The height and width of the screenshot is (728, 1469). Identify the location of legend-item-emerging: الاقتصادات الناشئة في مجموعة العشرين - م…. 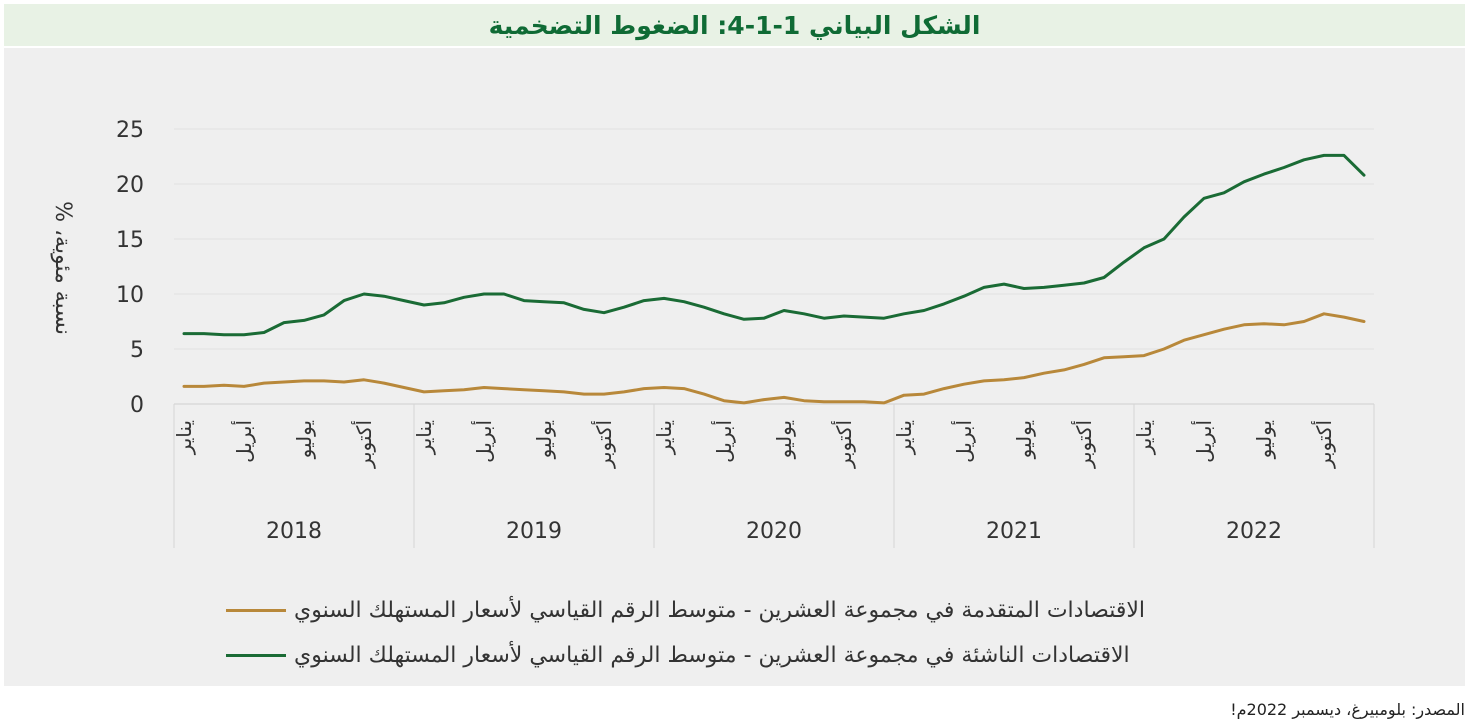
(685, 655).